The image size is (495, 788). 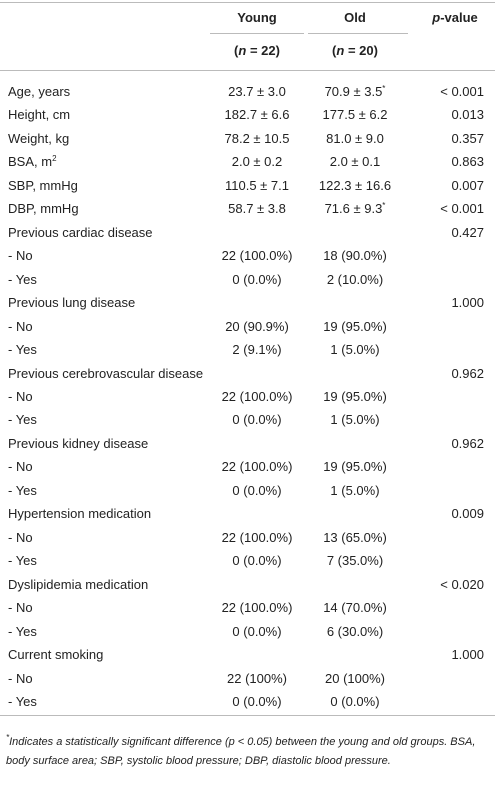 I want to click on row-label: Previous cardiac disease, so click(x=80, y=232).